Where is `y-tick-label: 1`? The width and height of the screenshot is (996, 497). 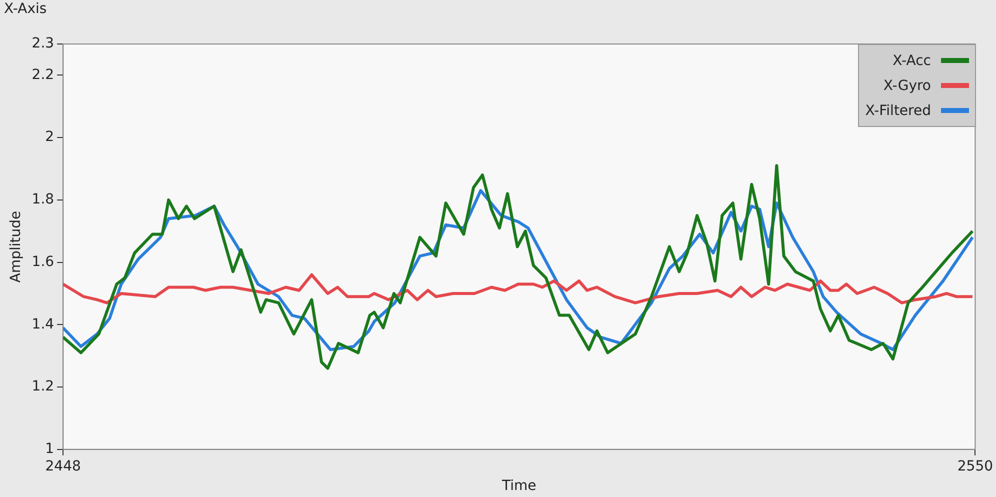 y-tick-label: 1 is located at coordinates (49, 449).